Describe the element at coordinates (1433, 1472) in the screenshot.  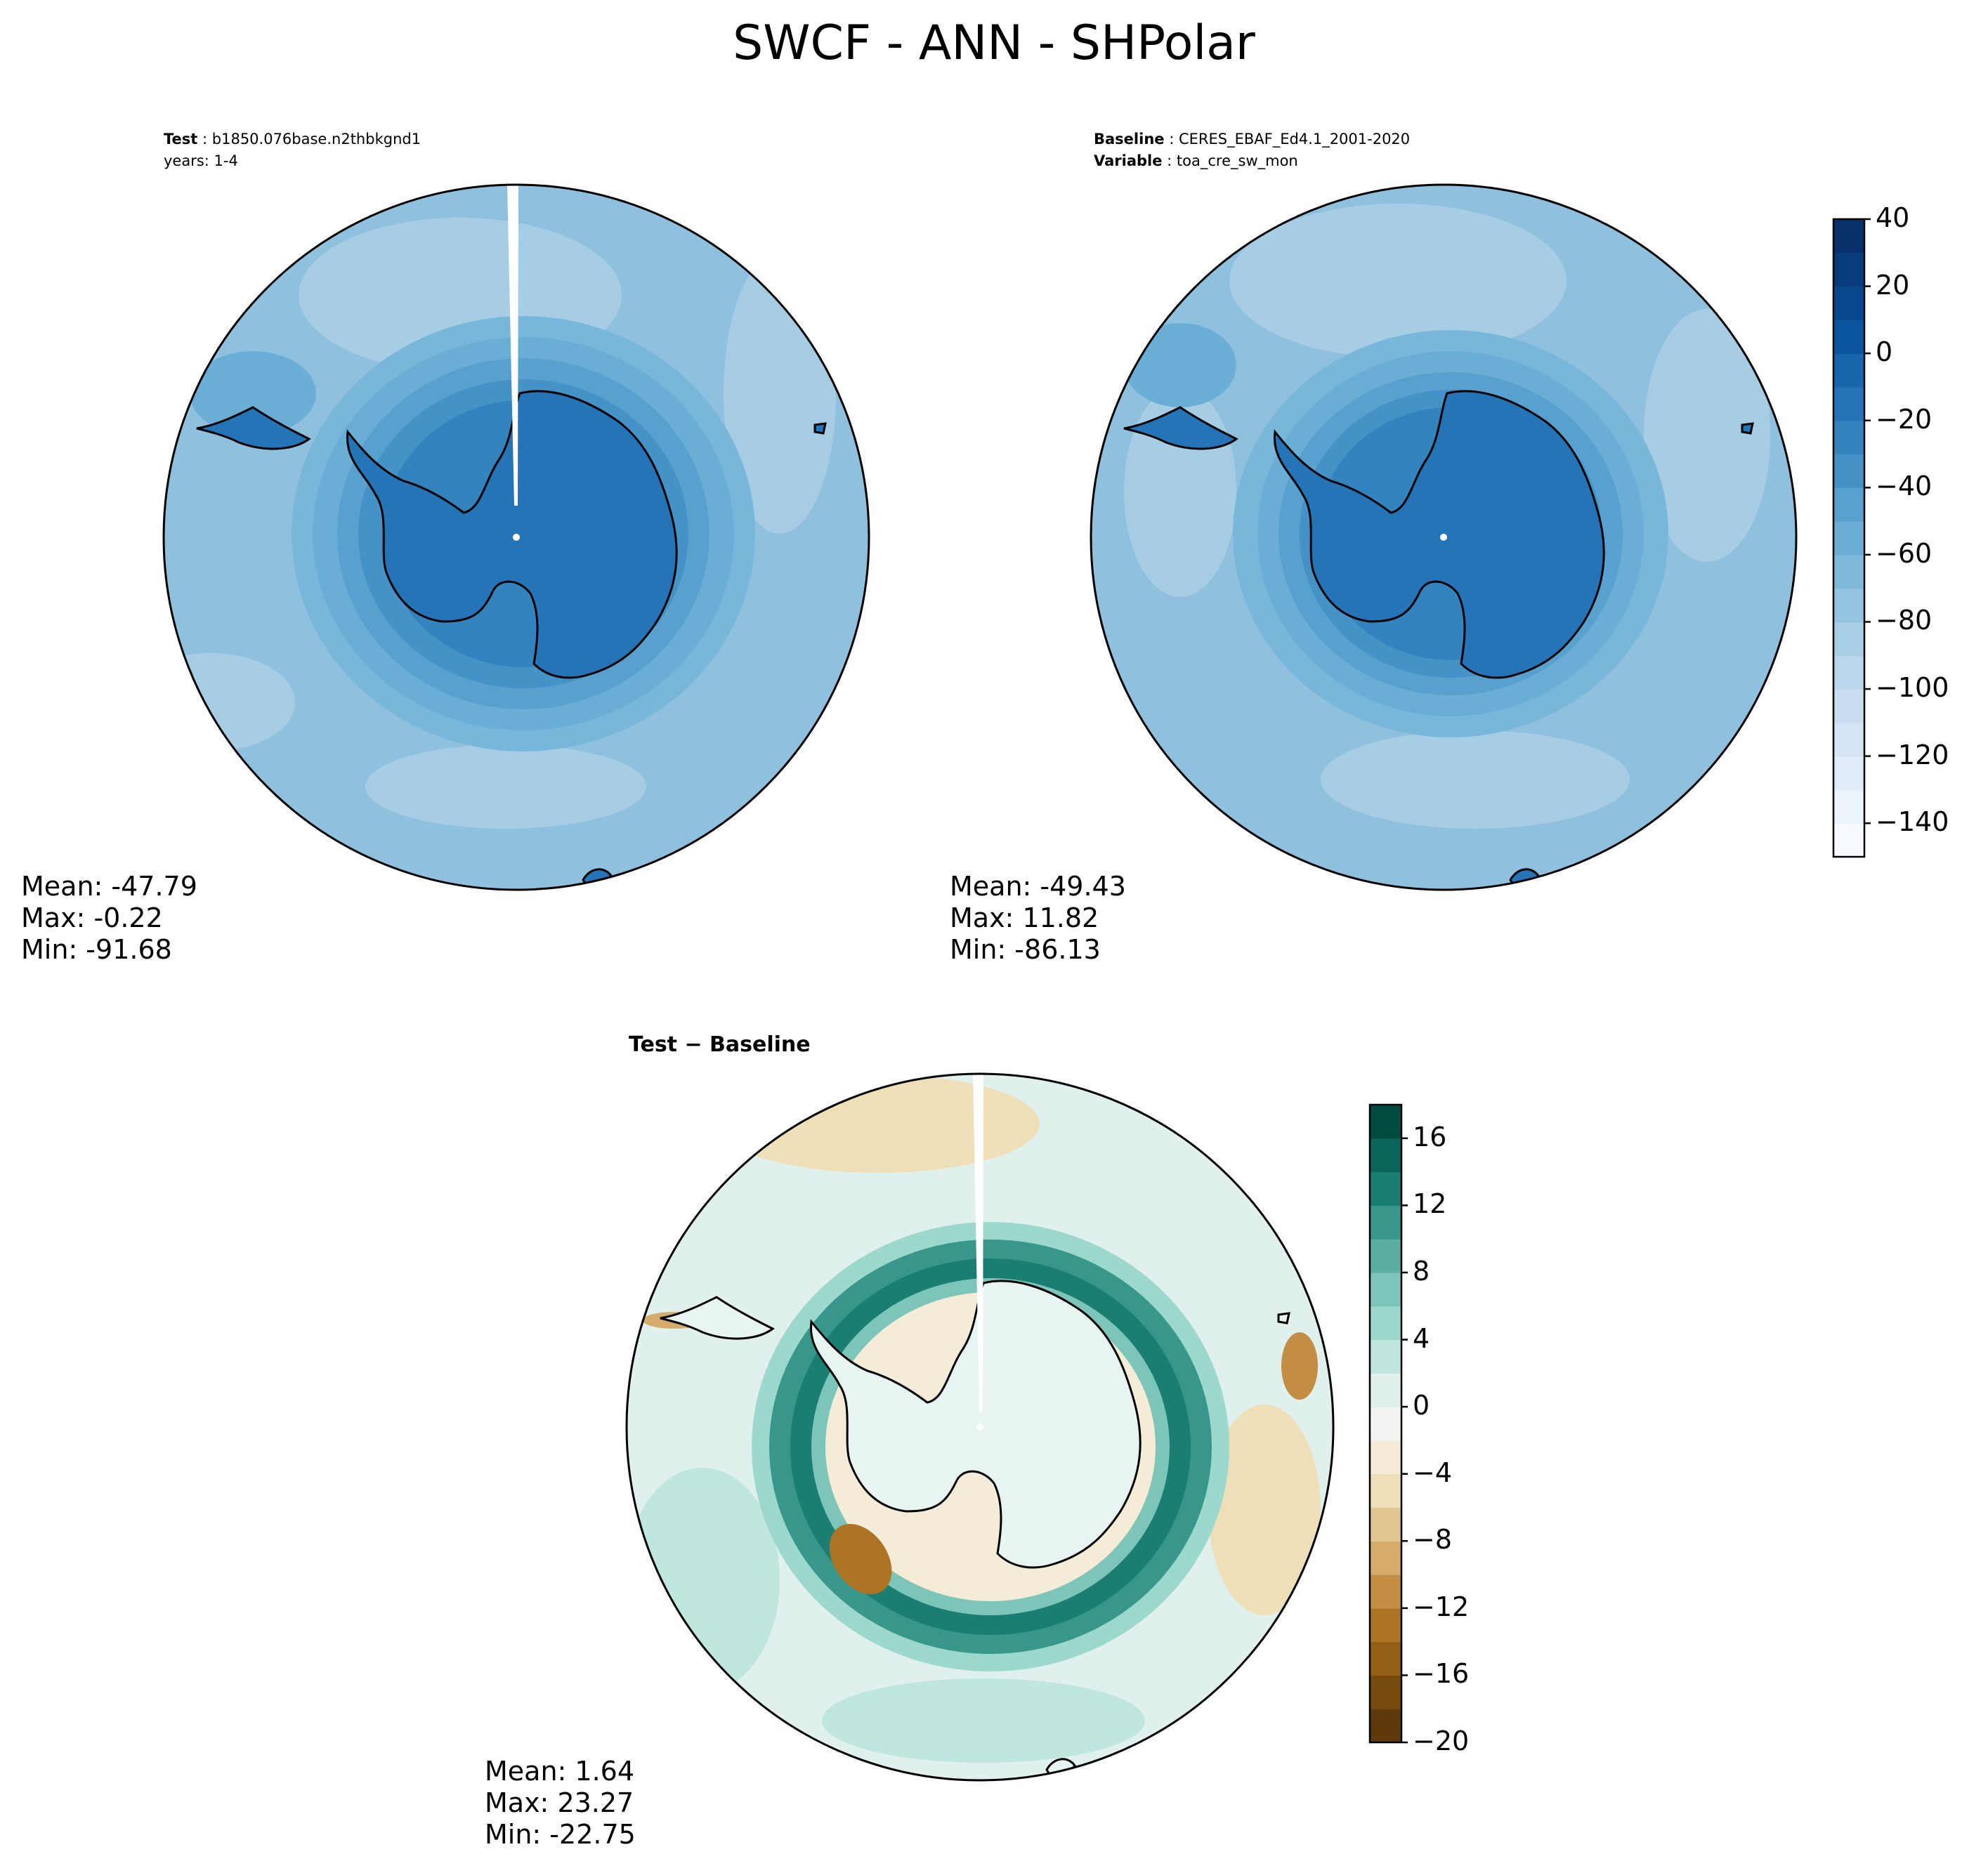
I see `colorbar-diff-tick-label: −4` at that location.